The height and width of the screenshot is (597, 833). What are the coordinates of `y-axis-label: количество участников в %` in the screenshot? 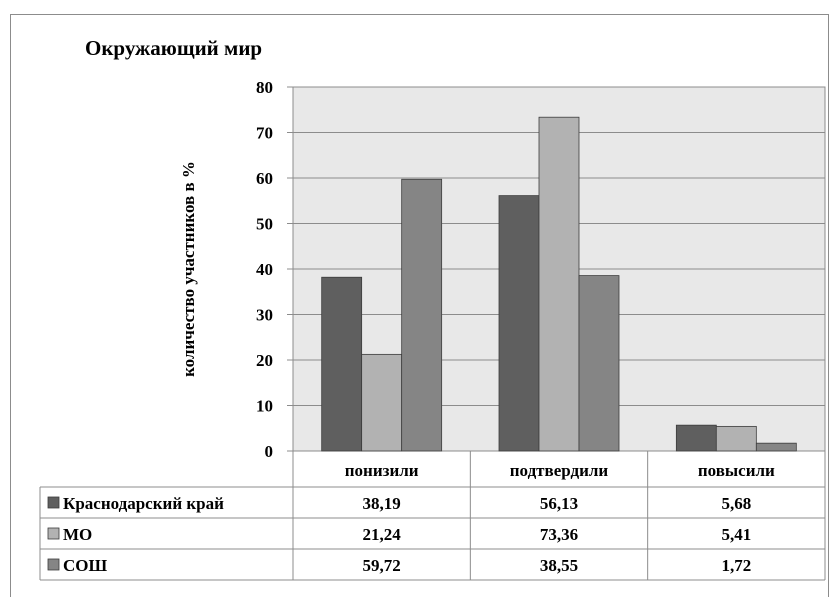 It's located at (188, 269).